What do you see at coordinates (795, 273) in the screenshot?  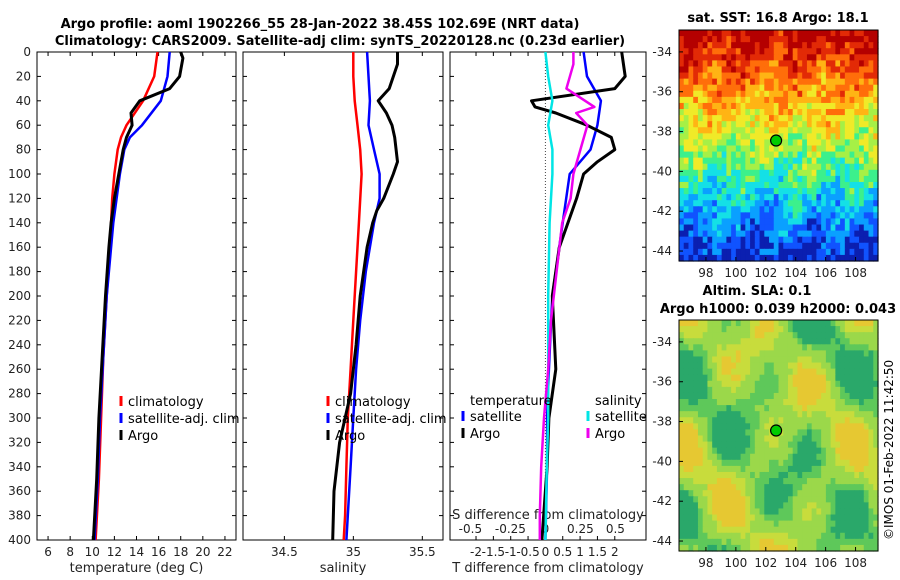 I see `sst-x-tick-label: 104` at bounding box center [795, 273].